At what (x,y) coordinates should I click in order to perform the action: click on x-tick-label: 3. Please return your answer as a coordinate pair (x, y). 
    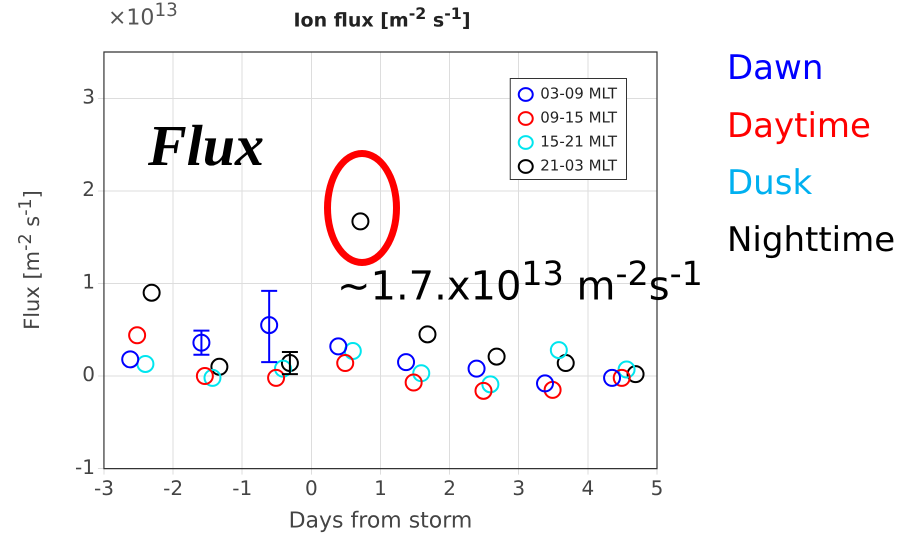
    Looking at the image, I should click on (519, 488).